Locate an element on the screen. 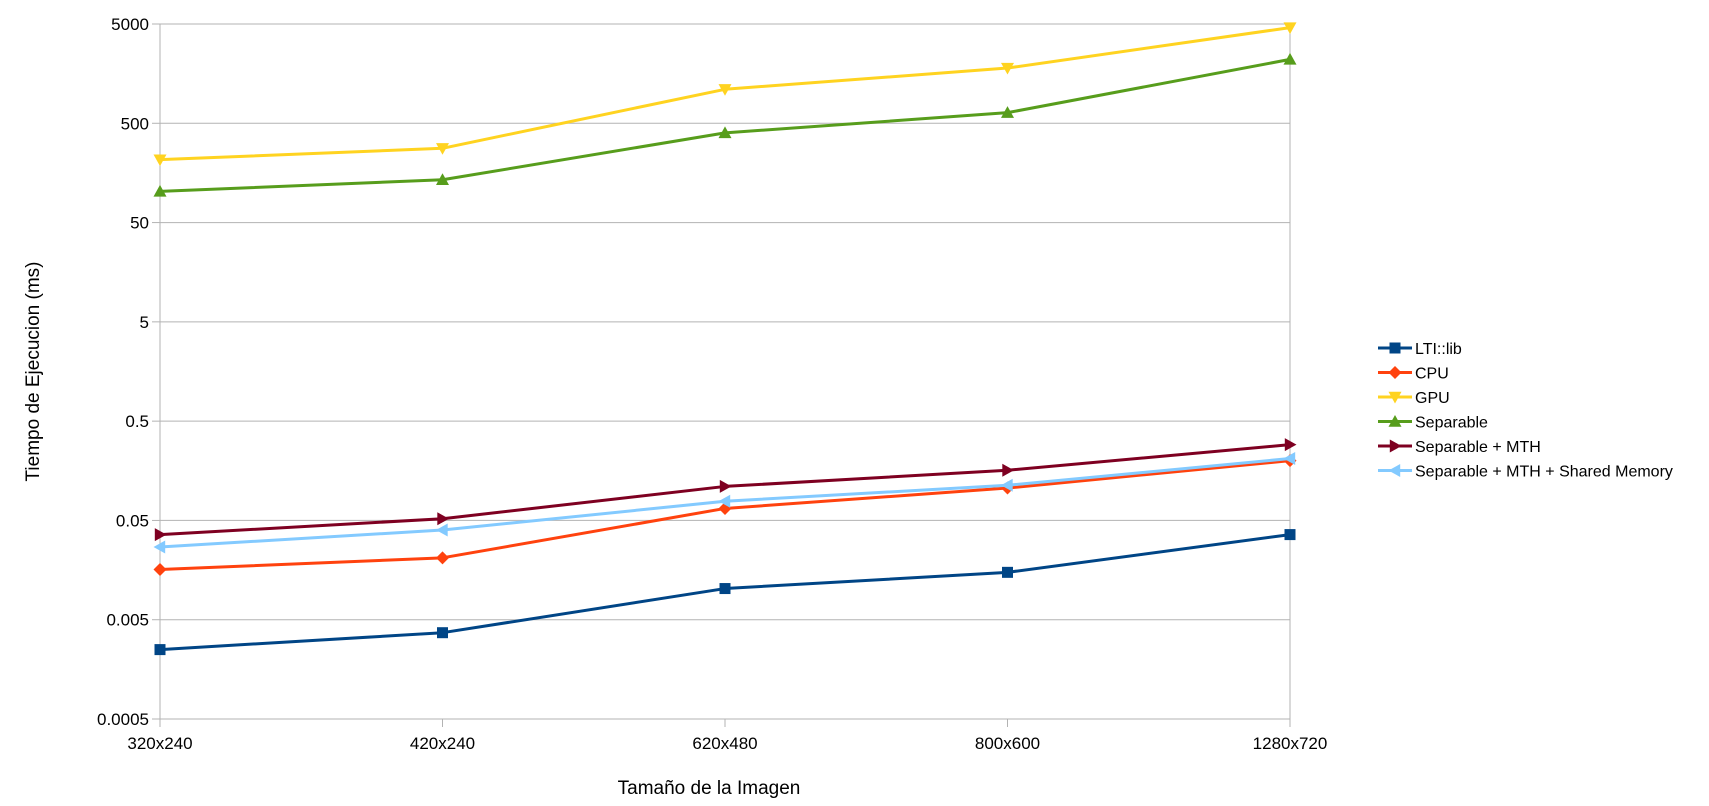 The image size is (1709, 806). legend-item-separable: Separable is located at coordinates (1433, 423).